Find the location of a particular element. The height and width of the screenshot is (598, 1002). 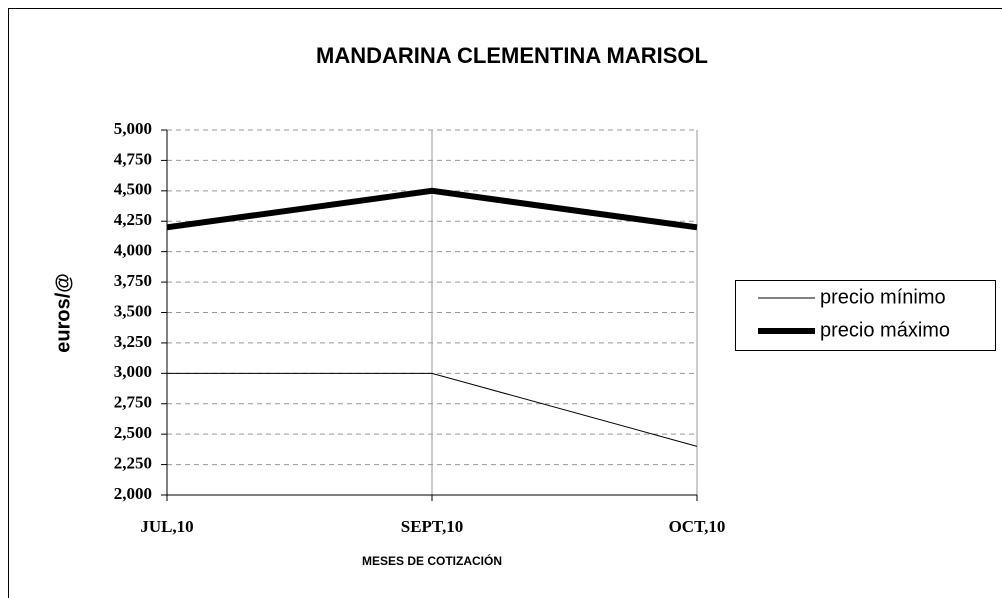

x-tick-label: JUL,10 is located at coordinates (166, 526).